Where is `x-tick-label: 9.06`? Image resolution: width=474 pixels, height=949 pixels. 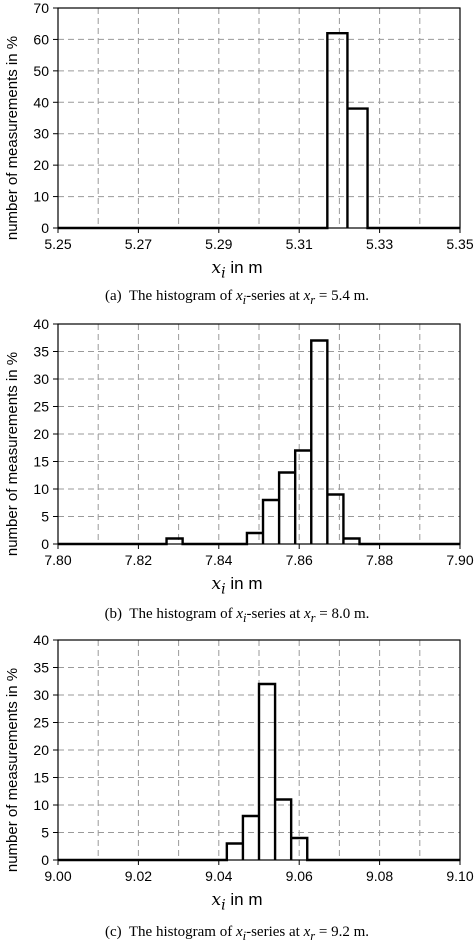
x-tick-label: 9.06 is located at coordinates (299, 876).